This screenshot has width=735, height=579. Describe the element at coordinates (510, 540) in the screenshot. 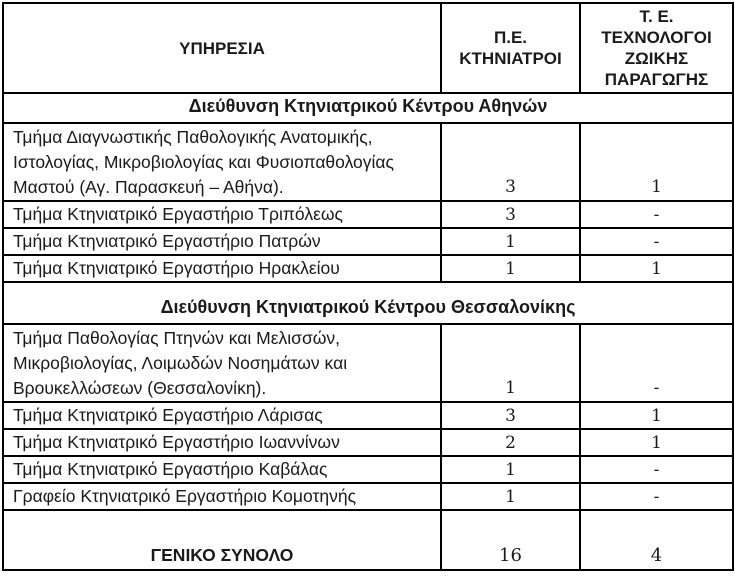

I see `grand-total-pe-count: 16` at that location.